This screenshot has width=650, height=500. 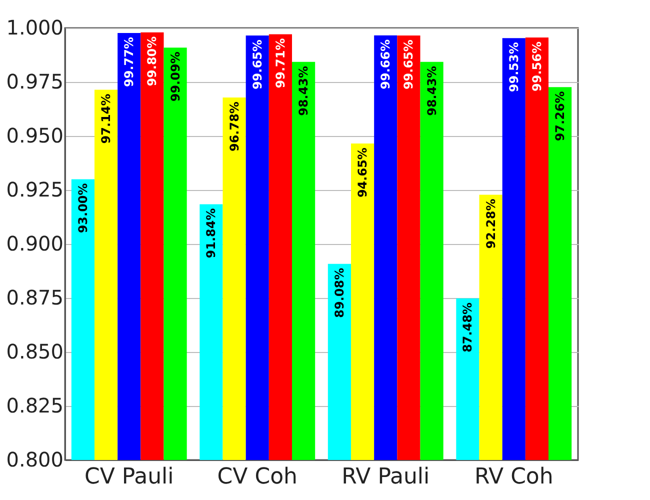 I want to click on data-label: 97.26%, so click(x=560, y=116).